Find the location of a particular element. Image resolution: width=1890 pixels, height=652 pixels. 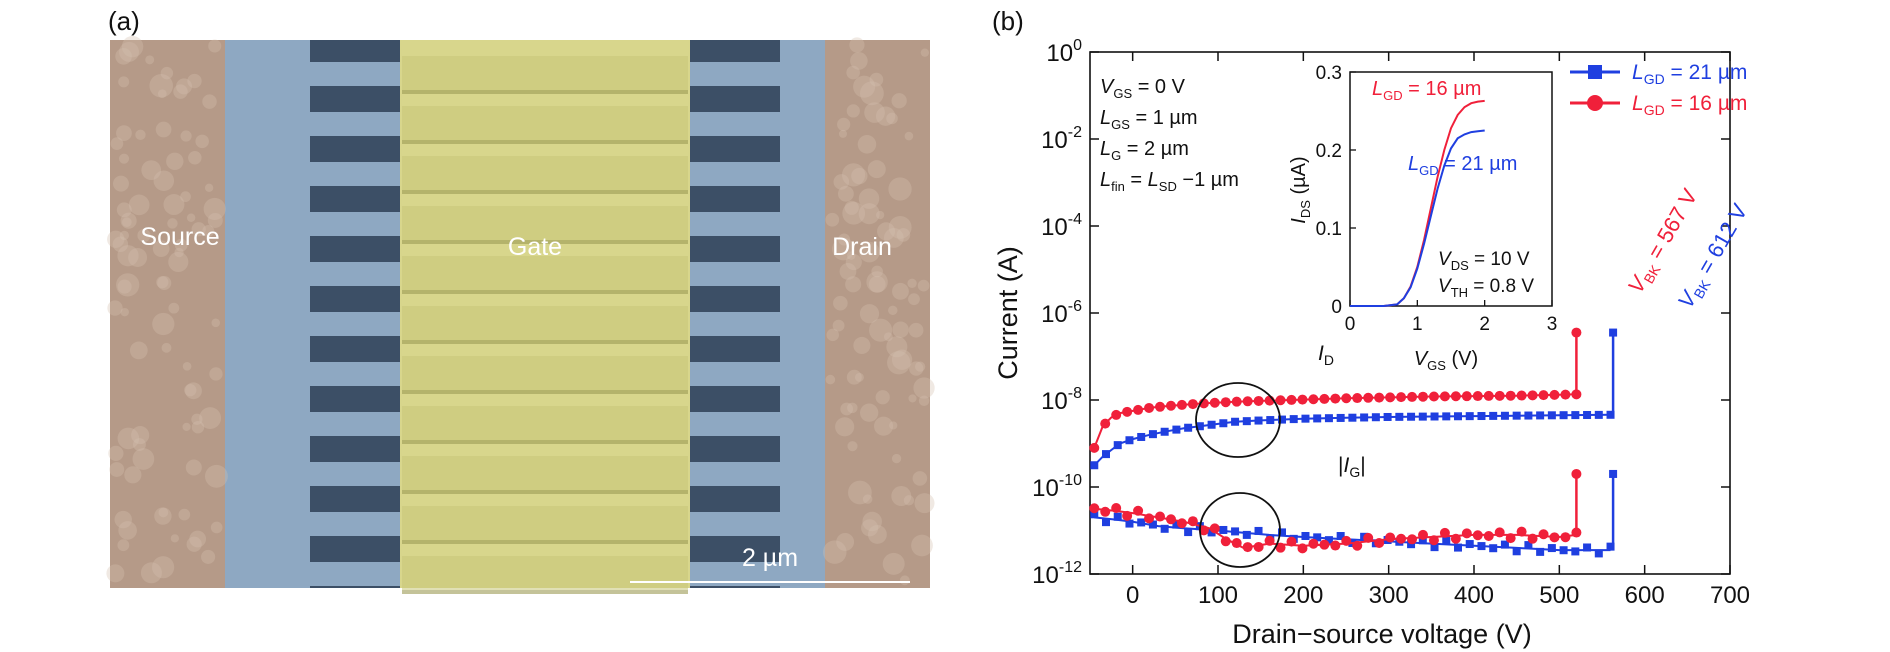

condition-vgs: VGS = 0 V is located at coordinates (1143, 88).